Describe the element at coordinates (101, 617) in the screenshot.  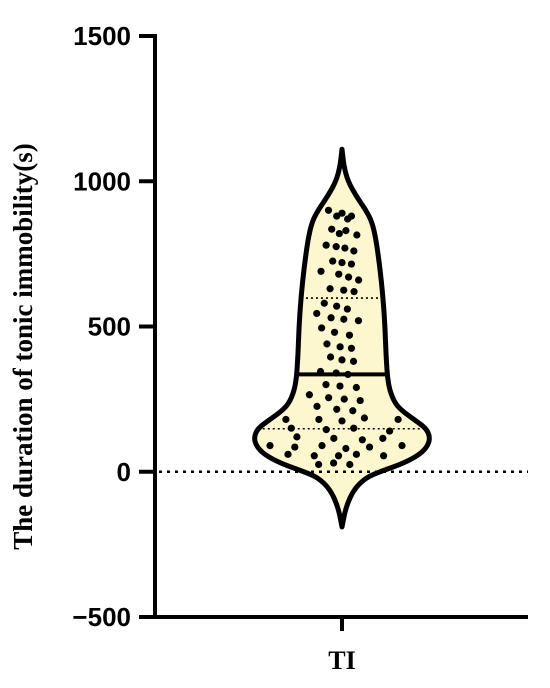
I see `y-tick-label: −500` at that location.